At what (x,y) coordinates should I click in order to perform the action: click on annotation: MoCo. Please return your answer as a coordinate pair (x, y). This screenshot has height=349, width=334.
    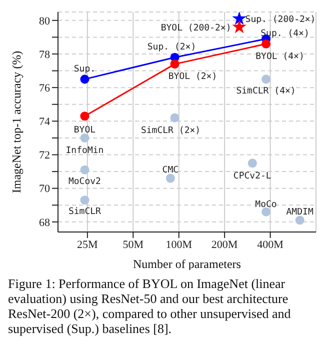
    Looking at the image, I should click on (266, 205).